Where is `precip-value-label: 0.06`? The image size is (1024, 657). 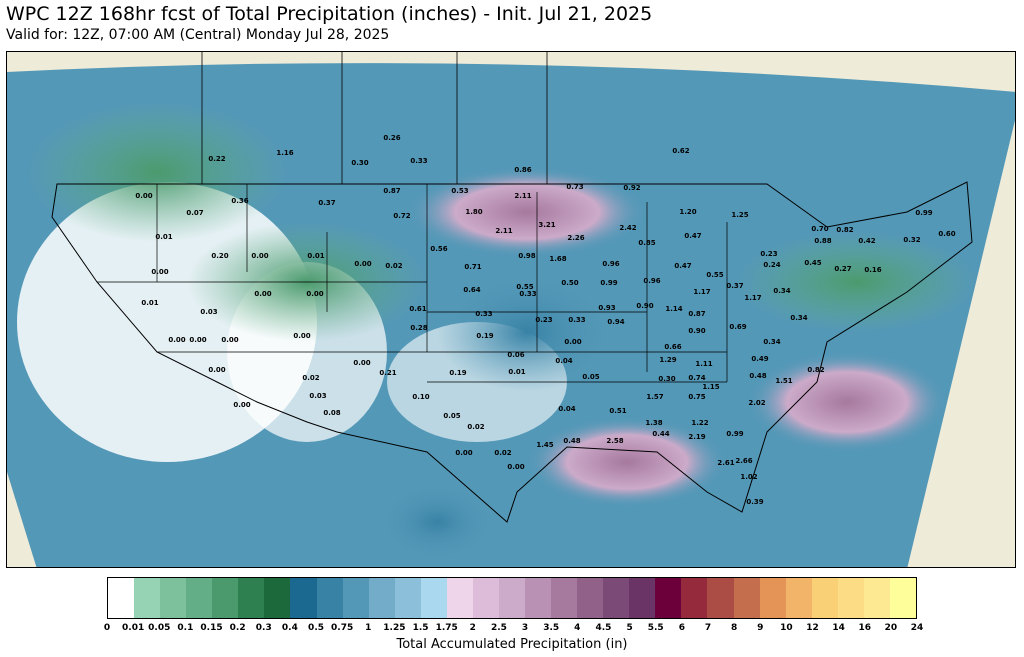 precip-value-label: 0.06 is located at coordinates (515, 355).